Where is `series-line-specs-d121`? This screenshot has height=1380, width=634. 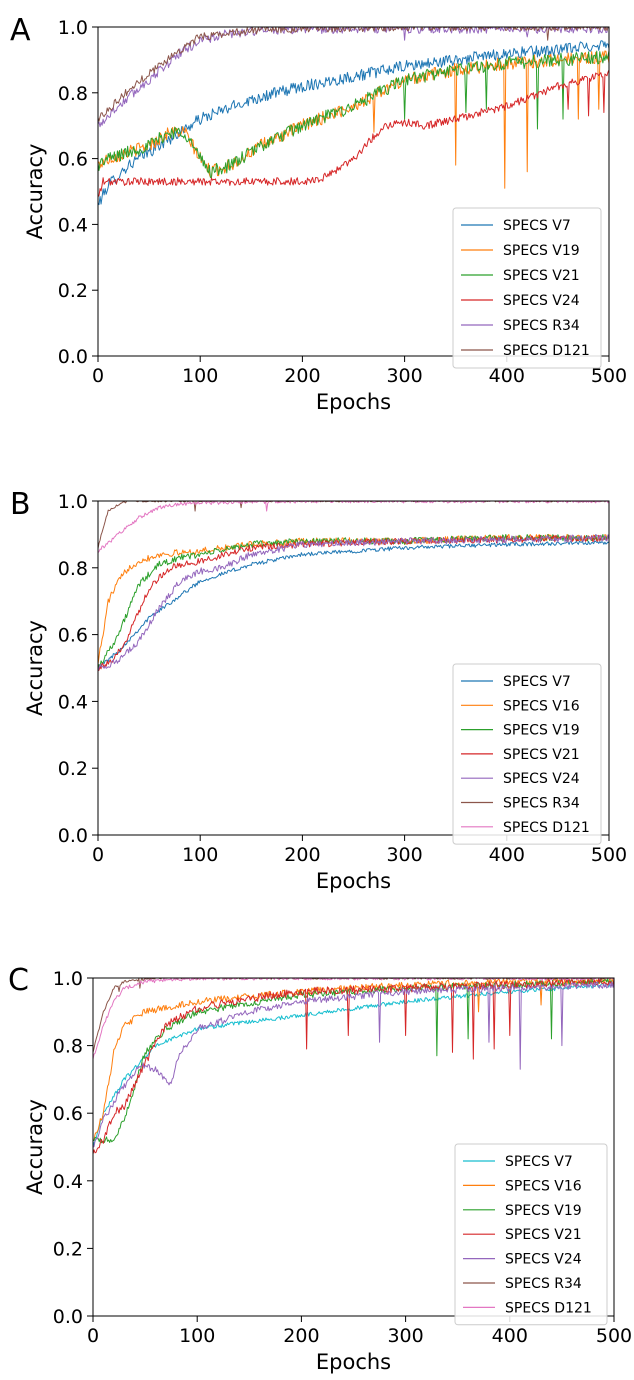
series-line-specs-d121 is located at coordinates (353, 526).